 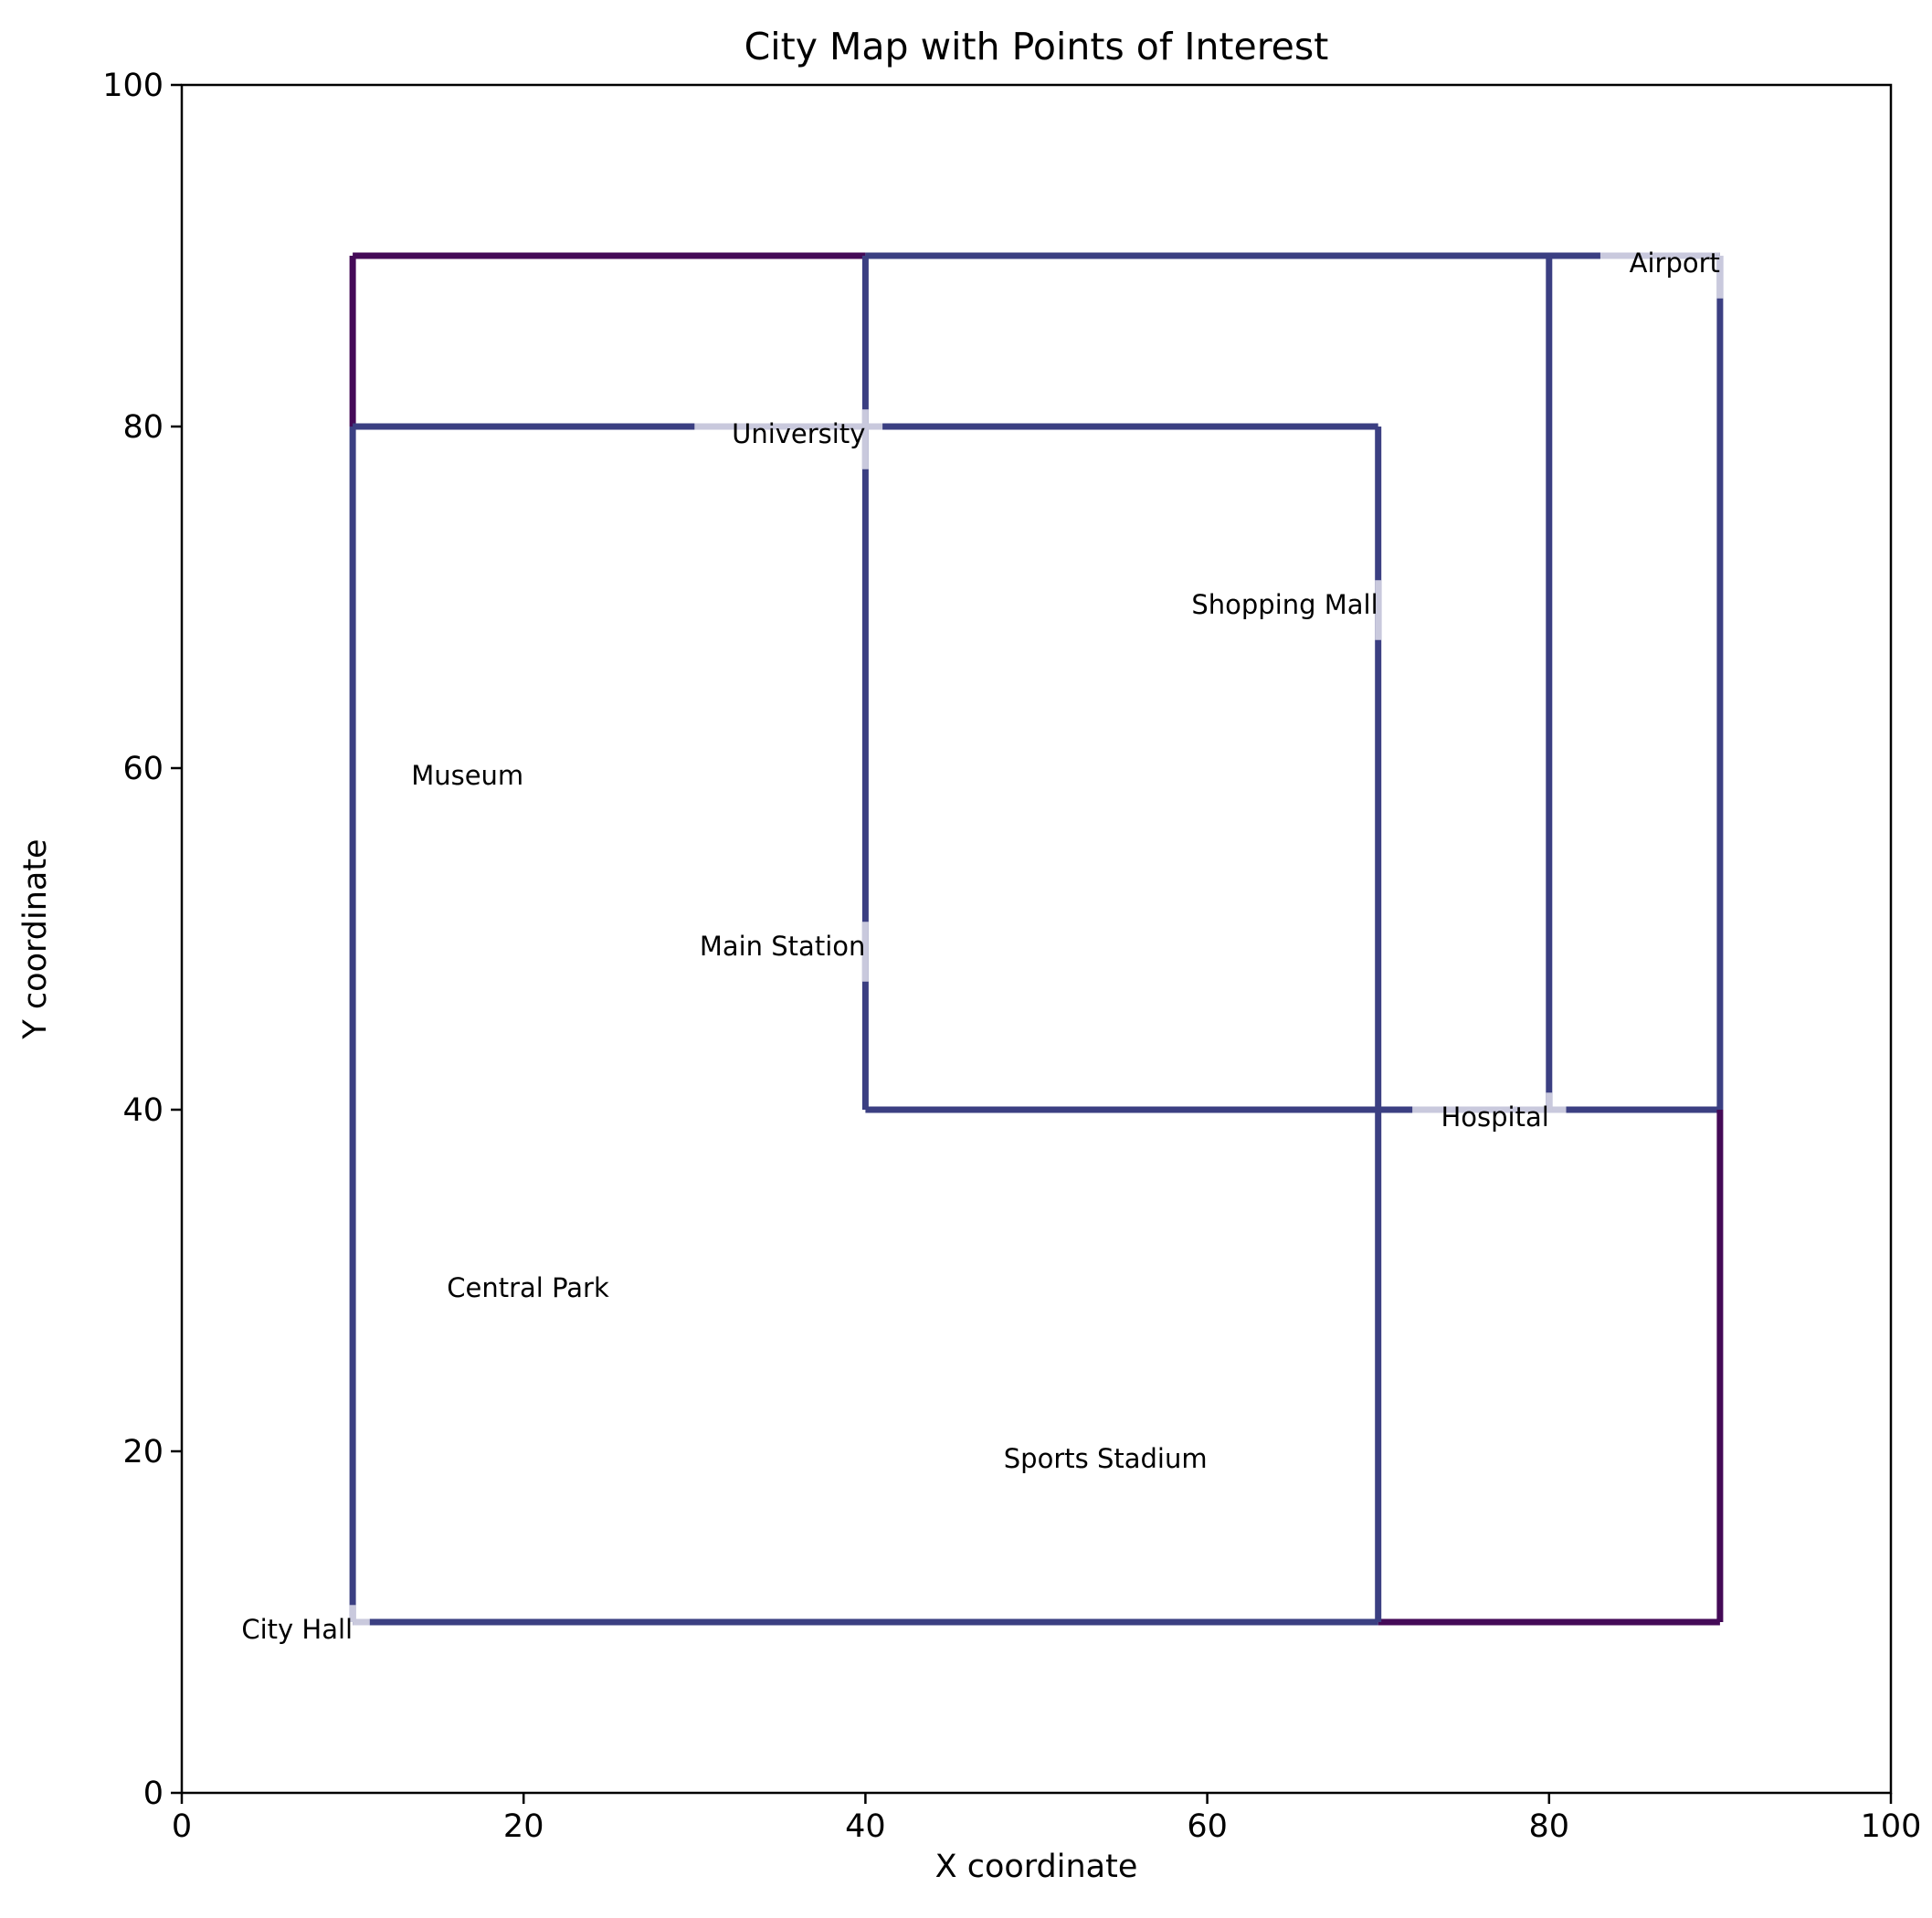 I want to click on x-tick-label: 60, so click(x=1207, y=1826).